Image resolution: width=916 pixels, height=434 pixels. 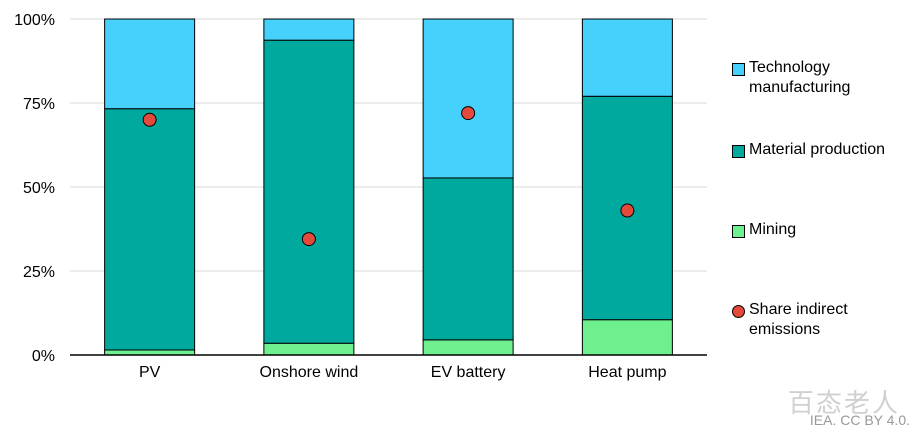 What do you see at coordinates (39, 104) in the screenshot?
I see `y-tick-label: 75%` at bounding box center [39, 104].